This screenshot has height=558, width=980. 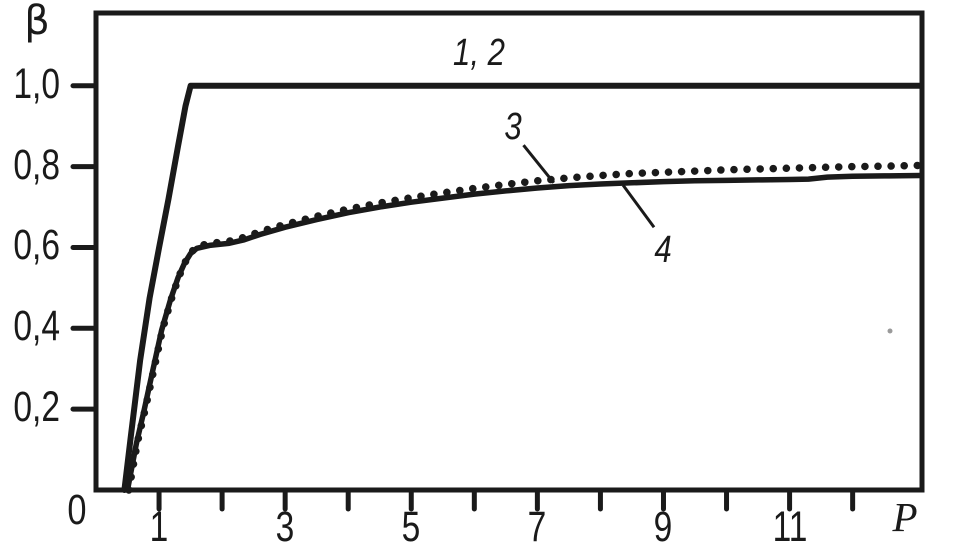 I want to click on y-tick-label-0-4: 0,4, so click(x=37, y=326).